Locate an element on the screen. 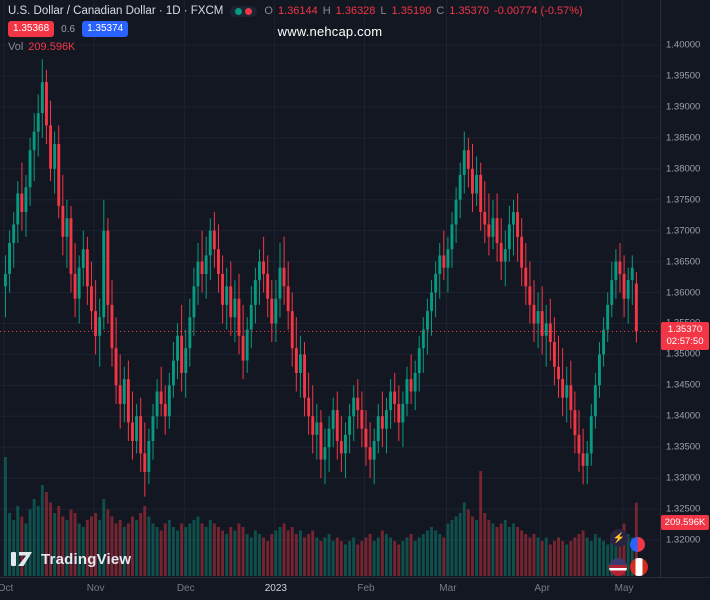  countdown-timer: 02:57:50 is located at coordinates (685, 342).